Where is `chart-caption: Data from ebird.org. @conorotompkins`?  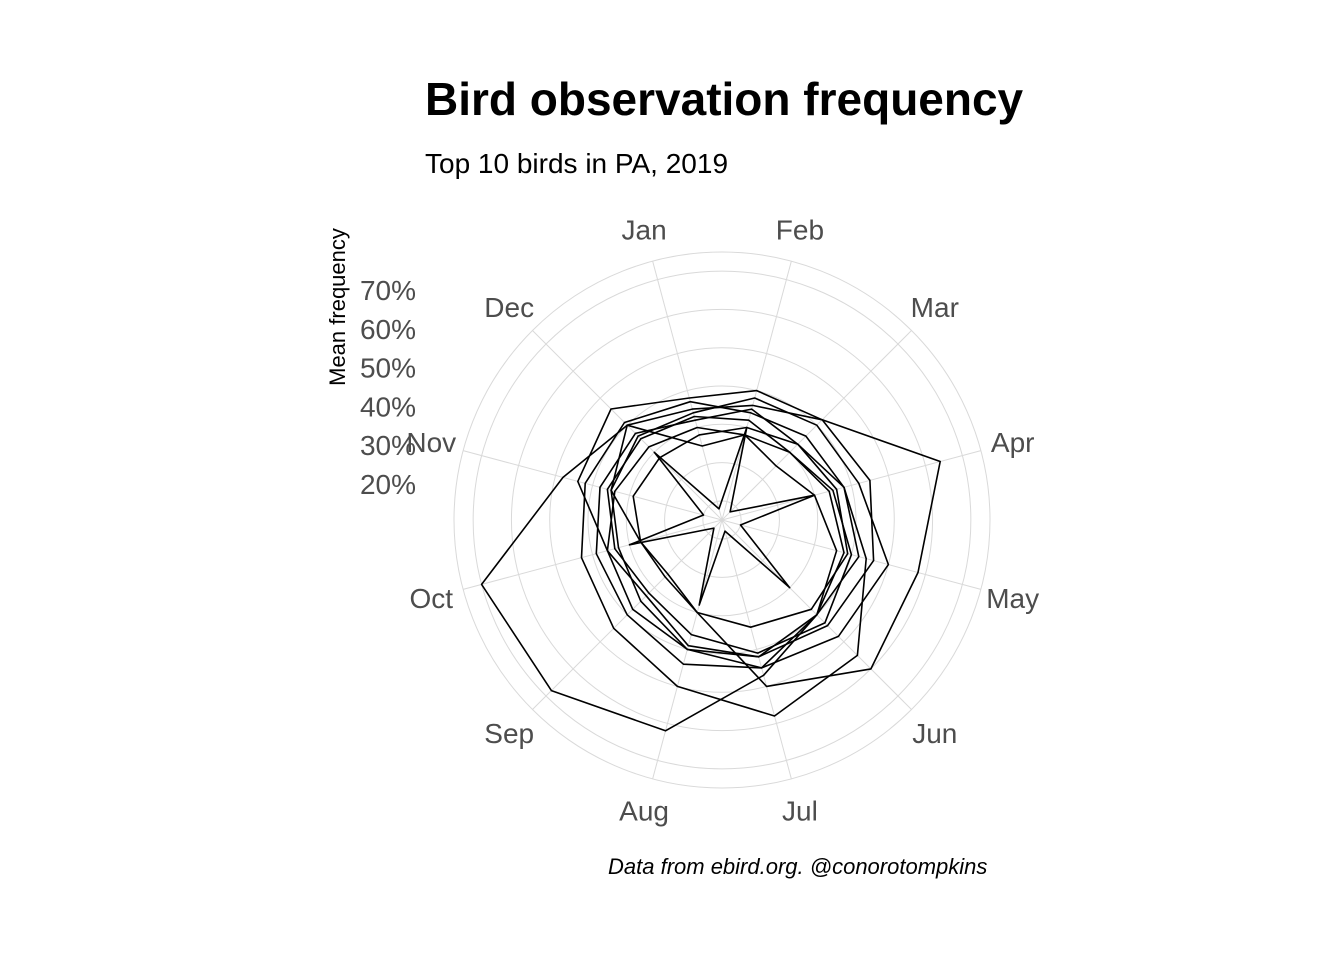 chart-caption: Data from ebird.org. @conorotompkins is located at coordinates (798, 866).